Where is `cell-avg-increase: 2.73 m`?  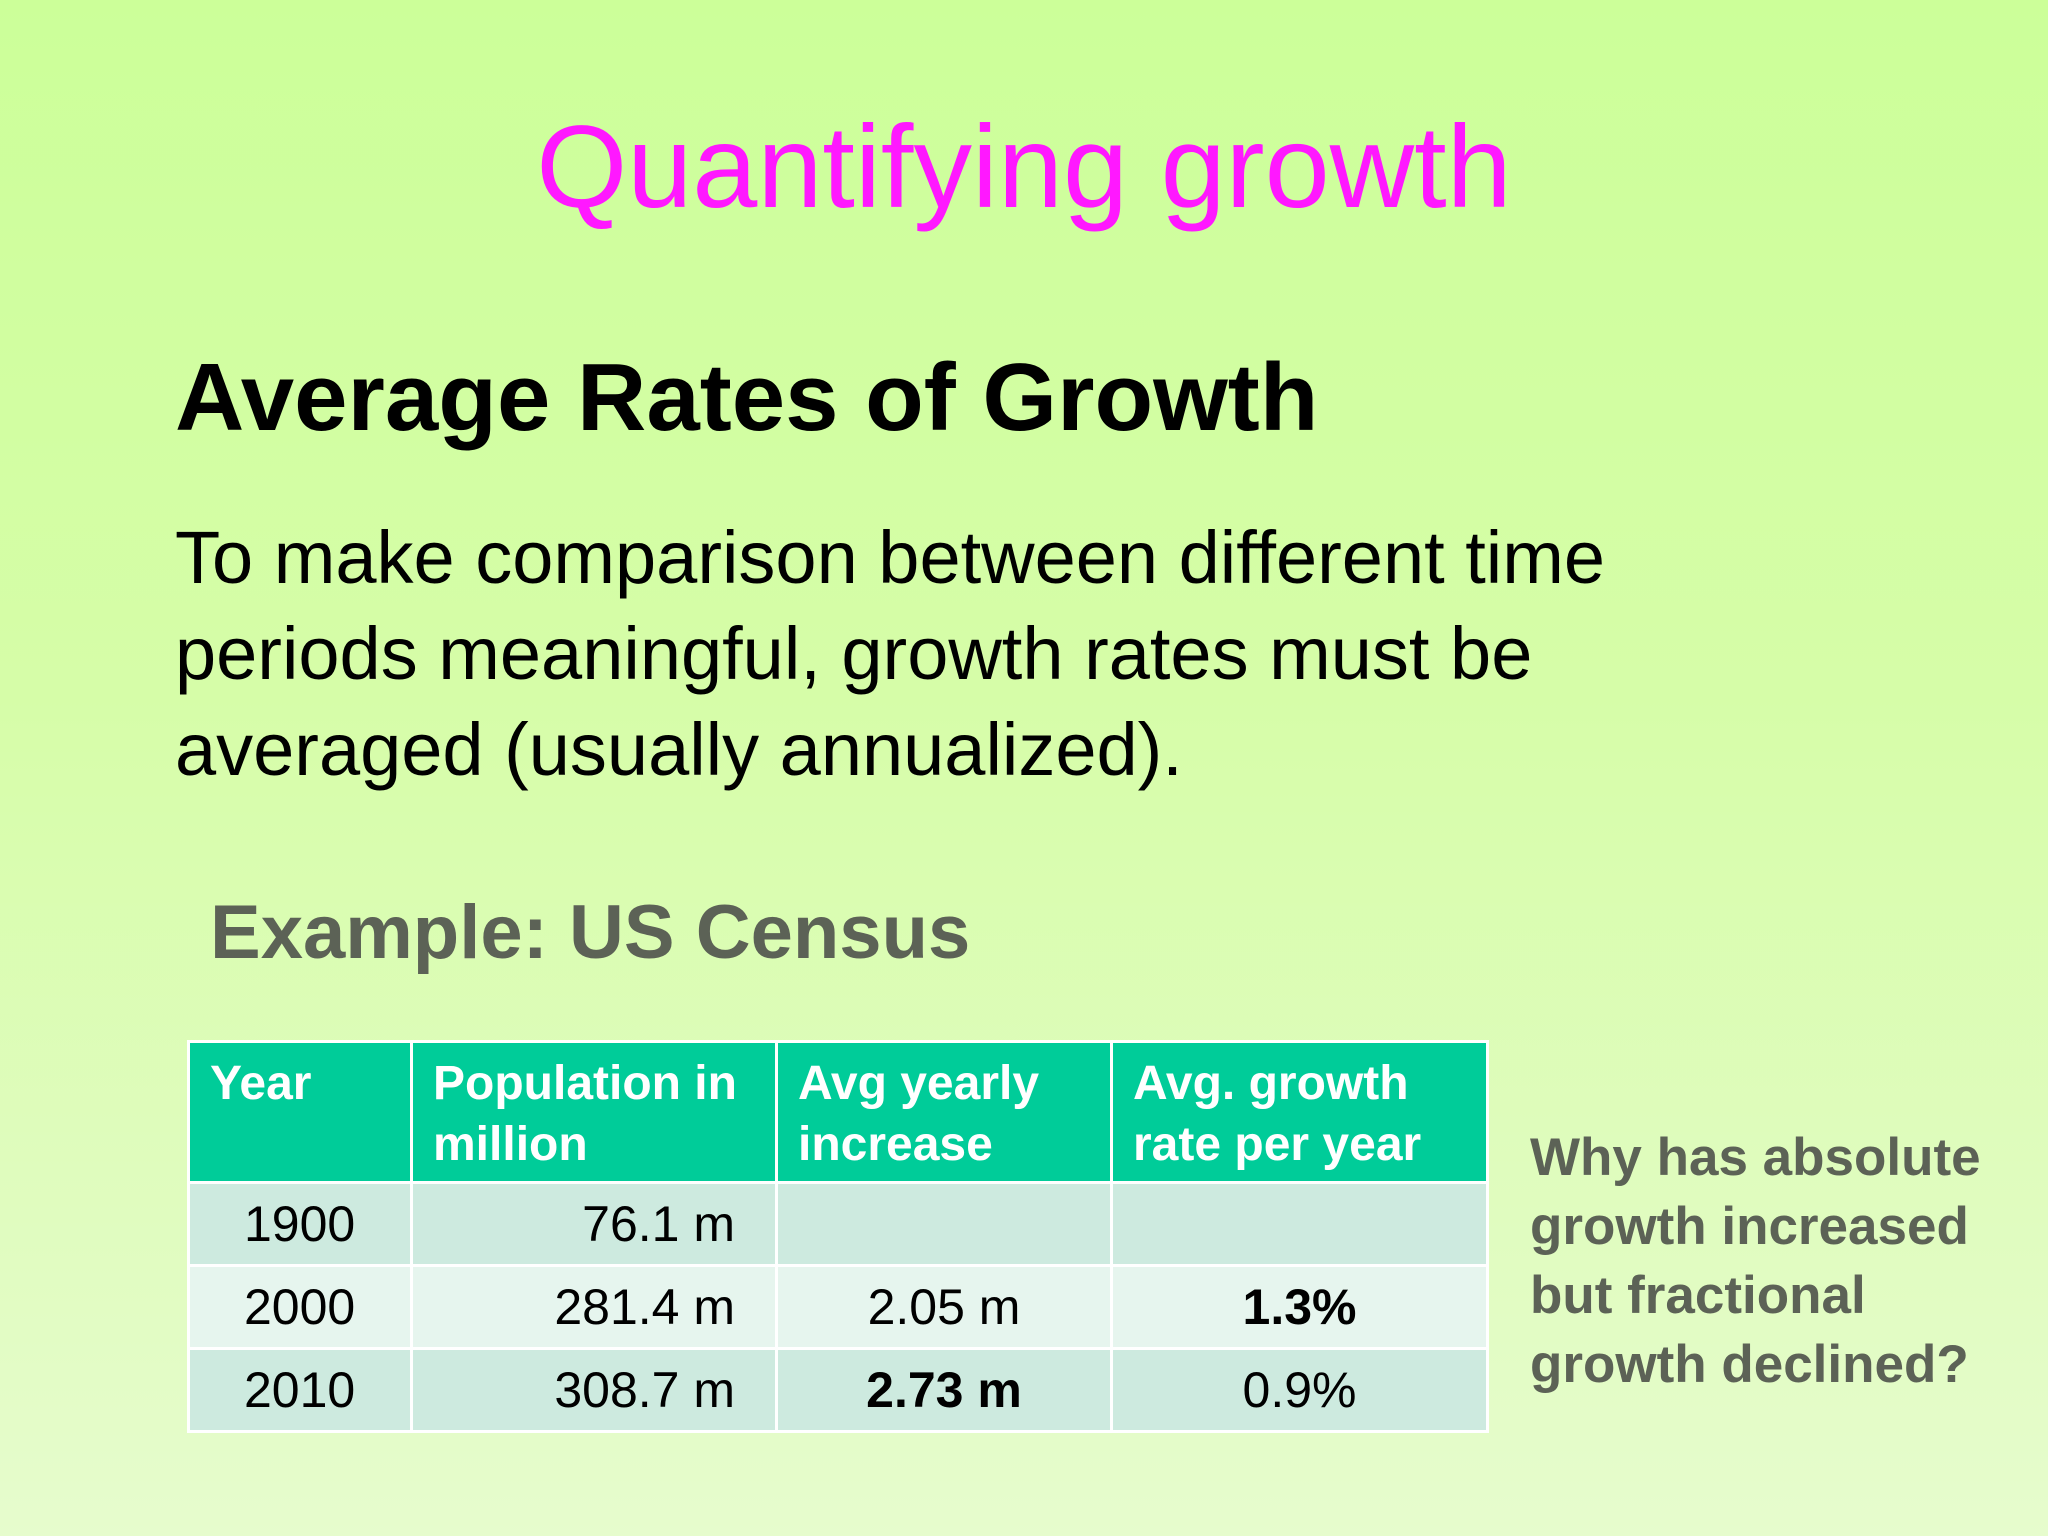 cell-avg-increase: 2.73 m is located at coordinates (944, 1390).